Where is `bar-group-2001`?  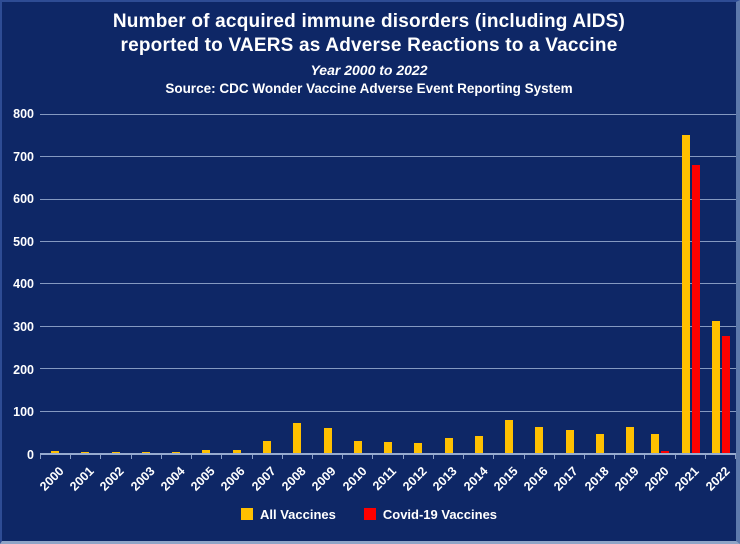
bar-group-2001 is located at coordinates (85, 283).